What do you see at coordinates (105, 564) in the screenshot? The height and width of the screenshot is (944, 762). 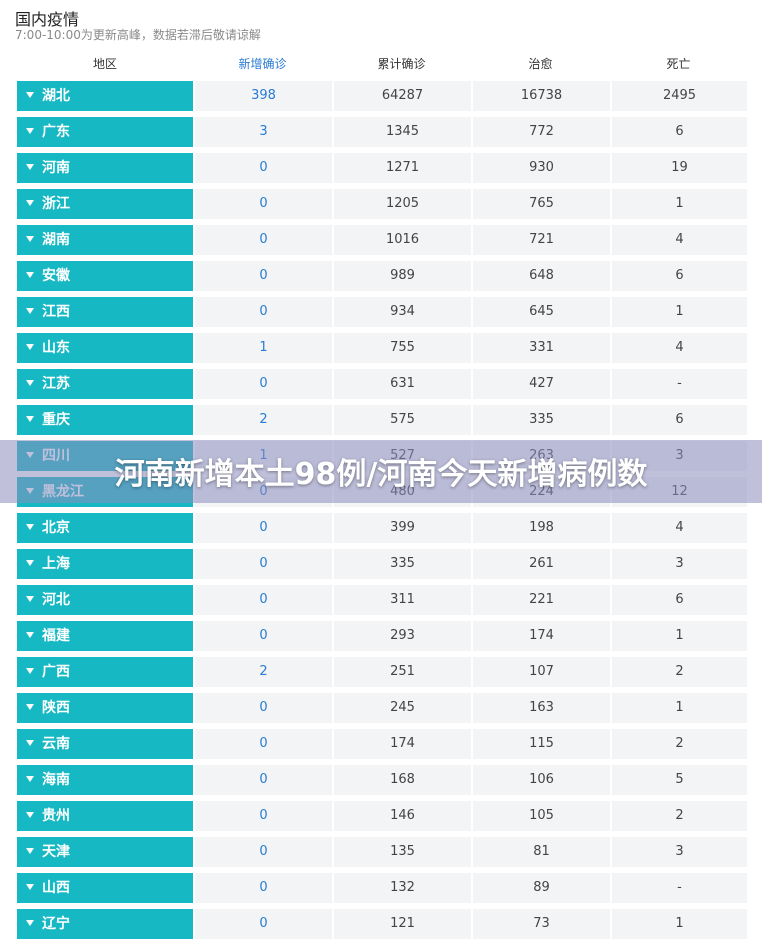 I see `region-toggle-button: 上海` at bounding box center [105, 564].